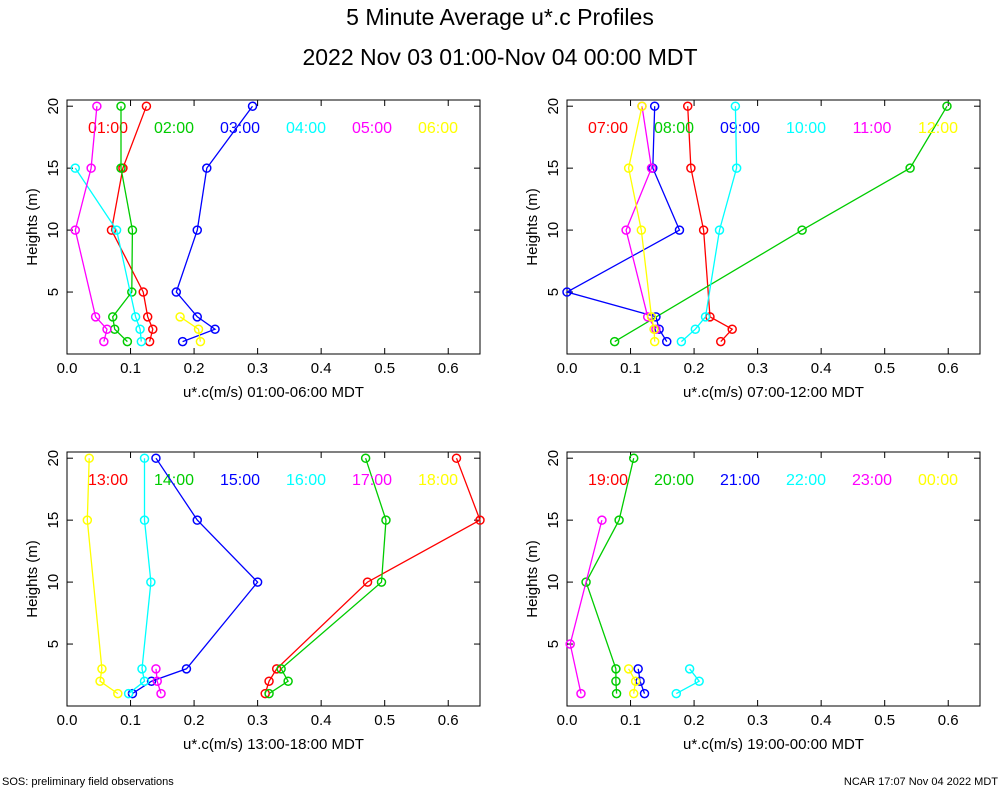 The height and width of the screenshot is (800, 1000). What do you see at coordinates (500, 57) in the screenshot?
I see `chart-subtitle: 2022 Nov 03 01:00-Nov 04 00:00 MDT` at bounding box center [500, 57].